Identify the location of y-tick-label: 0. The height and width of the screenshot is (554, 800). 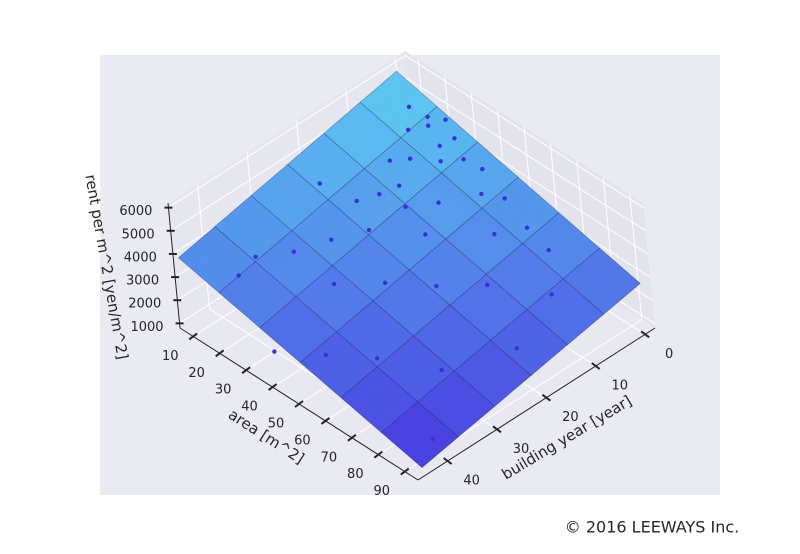
(669, 354).